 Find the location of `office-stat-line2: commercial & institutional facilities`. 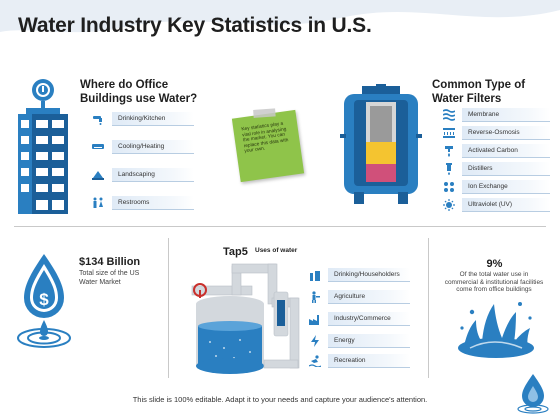

office-stat-line2: commercial & institutional facilities is located at coordinates (494, 282).